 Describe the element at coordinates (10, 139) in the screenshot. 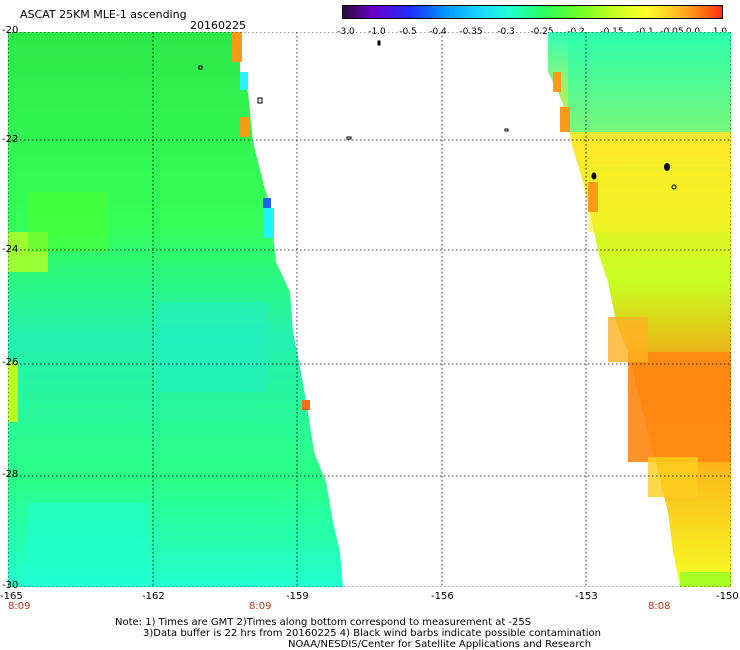

I see `lat-label: -22` at that location.